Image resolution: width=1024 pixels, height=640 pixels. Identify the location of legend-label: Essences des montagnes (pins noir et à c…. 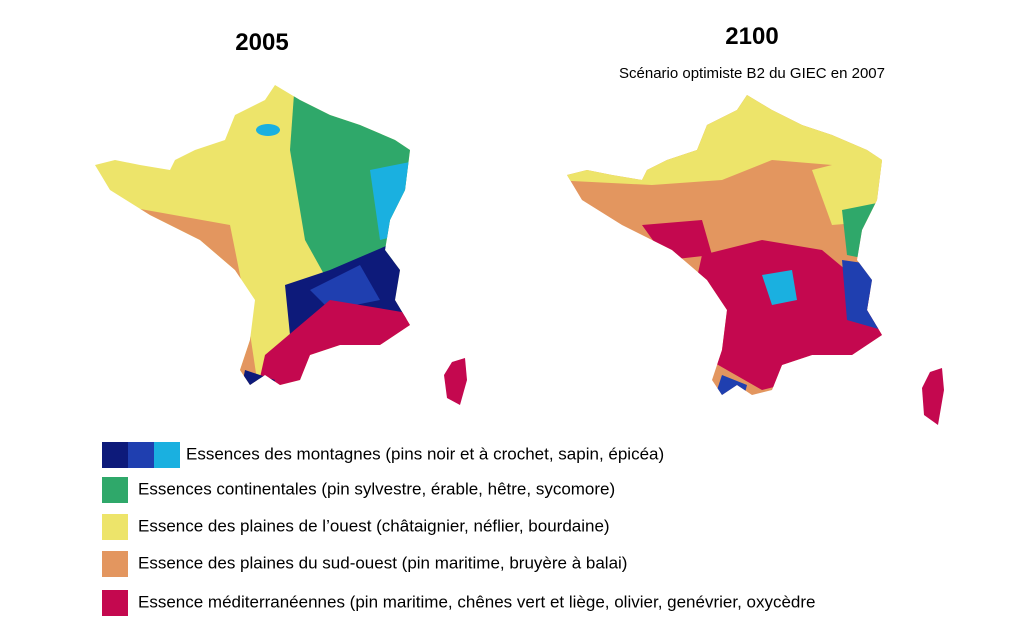
(425, 453).